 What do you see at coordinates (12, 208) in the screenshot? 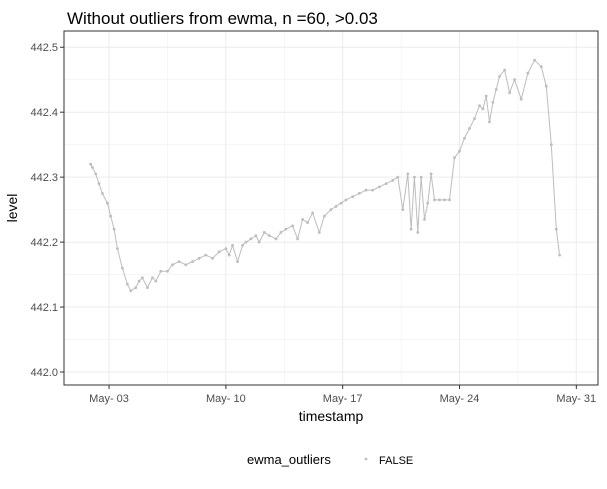
I see `y-axis-label: level` at bounding box center [12, 208].